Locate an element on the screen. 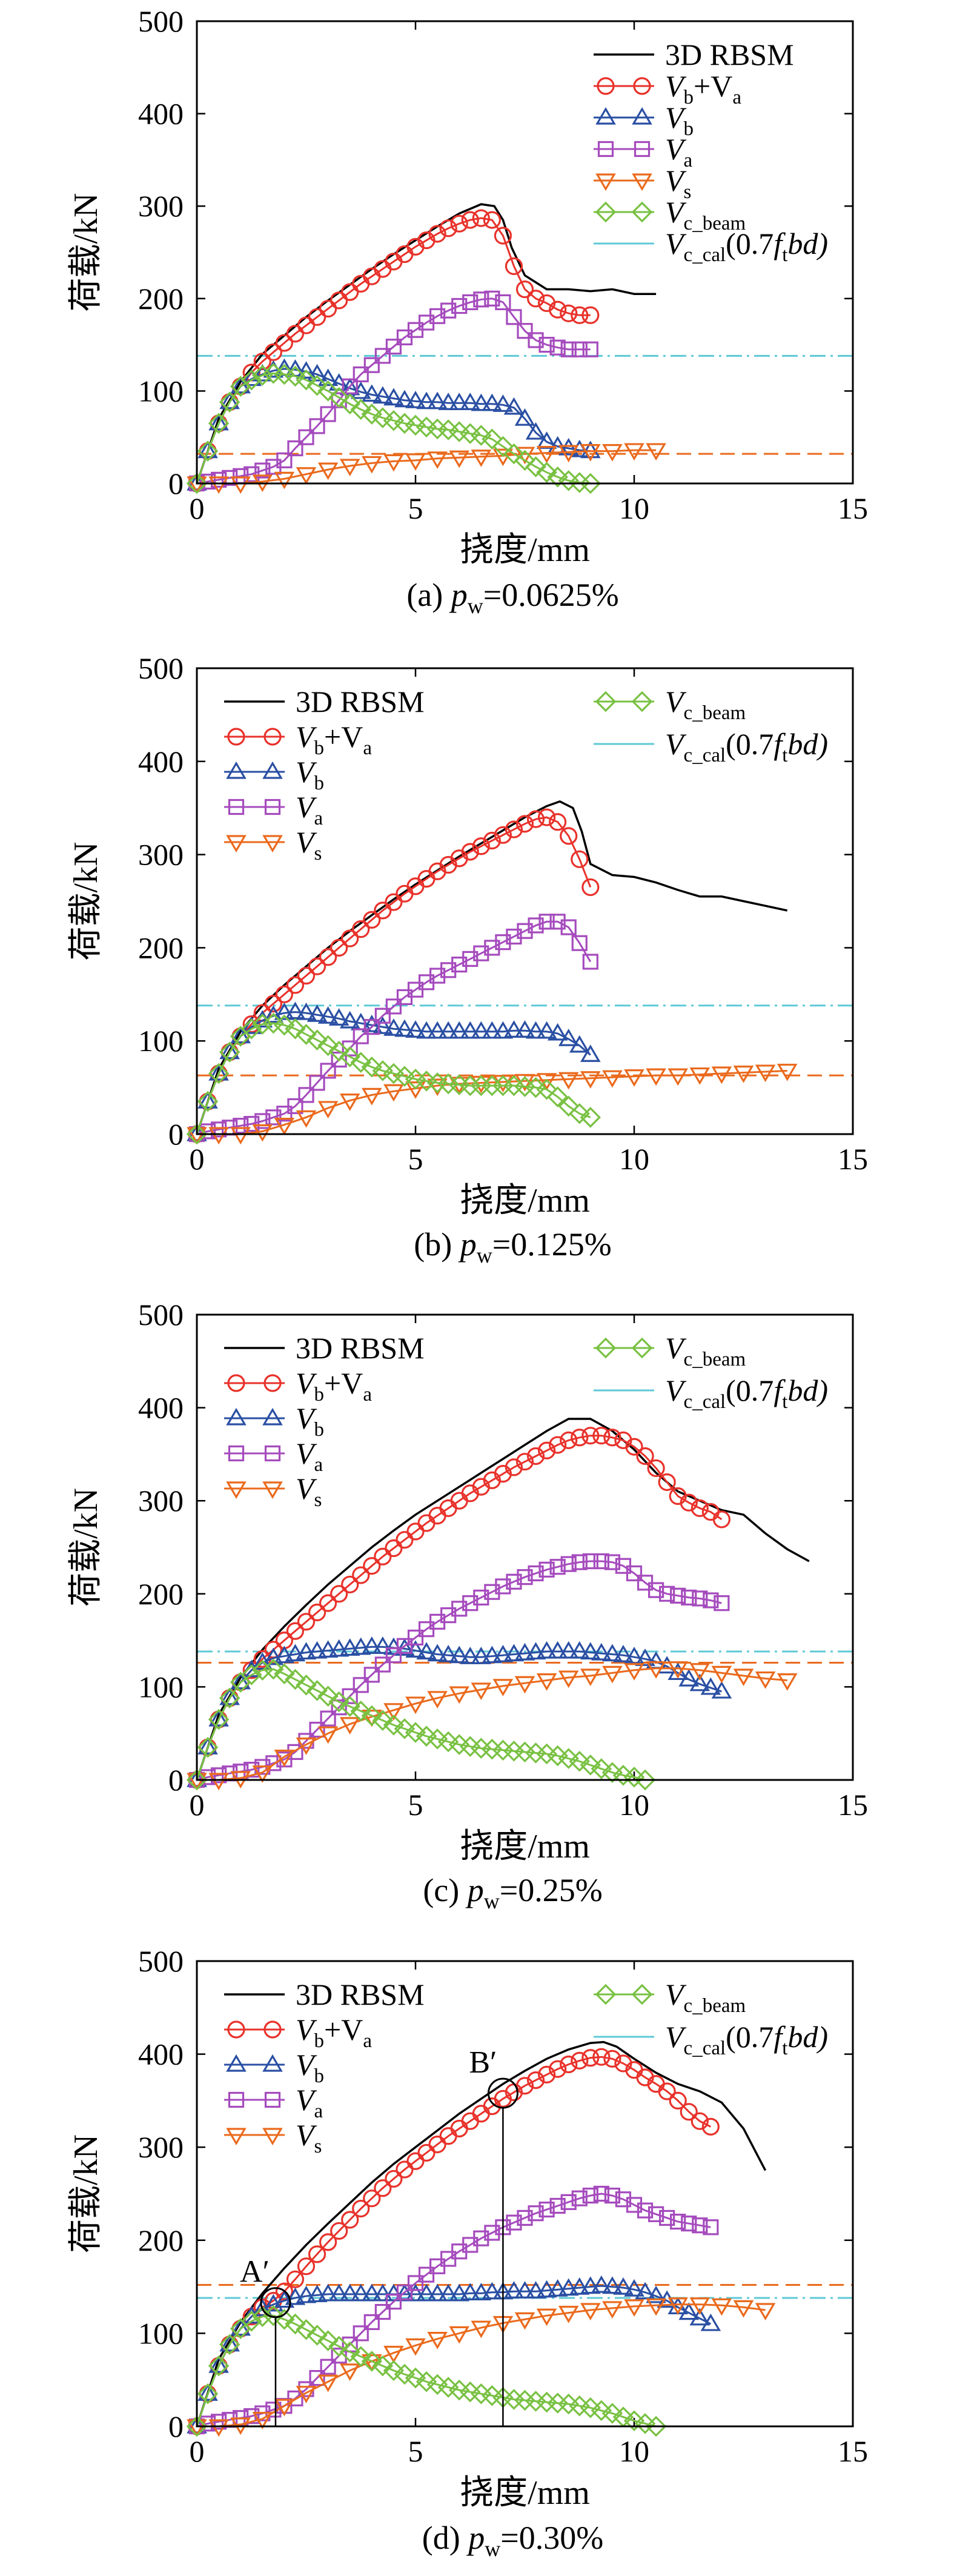  series-line-vb_va is located at coordinates (454, 2241).